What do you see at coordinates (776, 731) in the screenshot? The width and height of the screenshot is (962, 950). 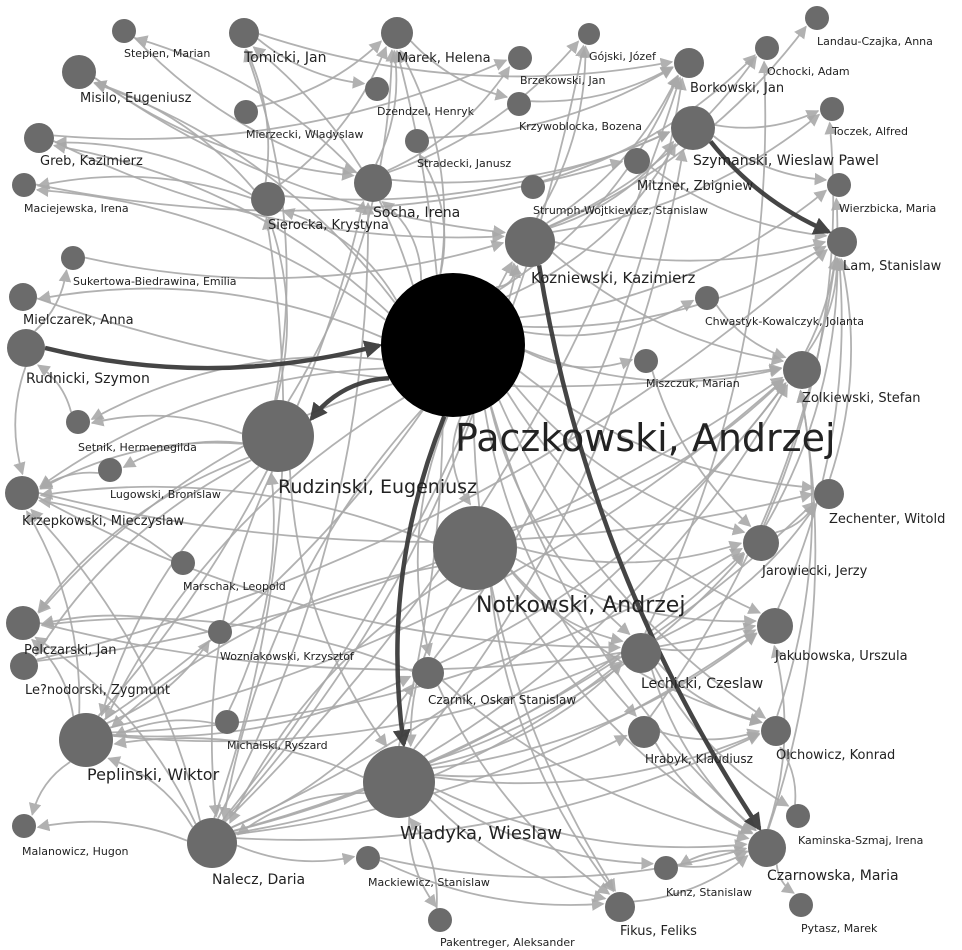 I see `node-olchowicz` at bounding box center [776, 731].